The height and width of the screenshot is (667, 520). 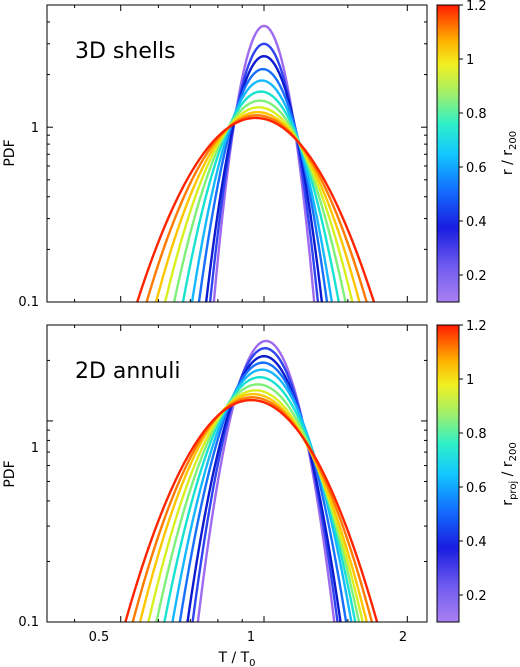 What do you see at coordinates (476, 434) in the screenshot?
I see `colorbar-tick-label-bottom-0.8: 0.8` at bounding box center [476, 434].